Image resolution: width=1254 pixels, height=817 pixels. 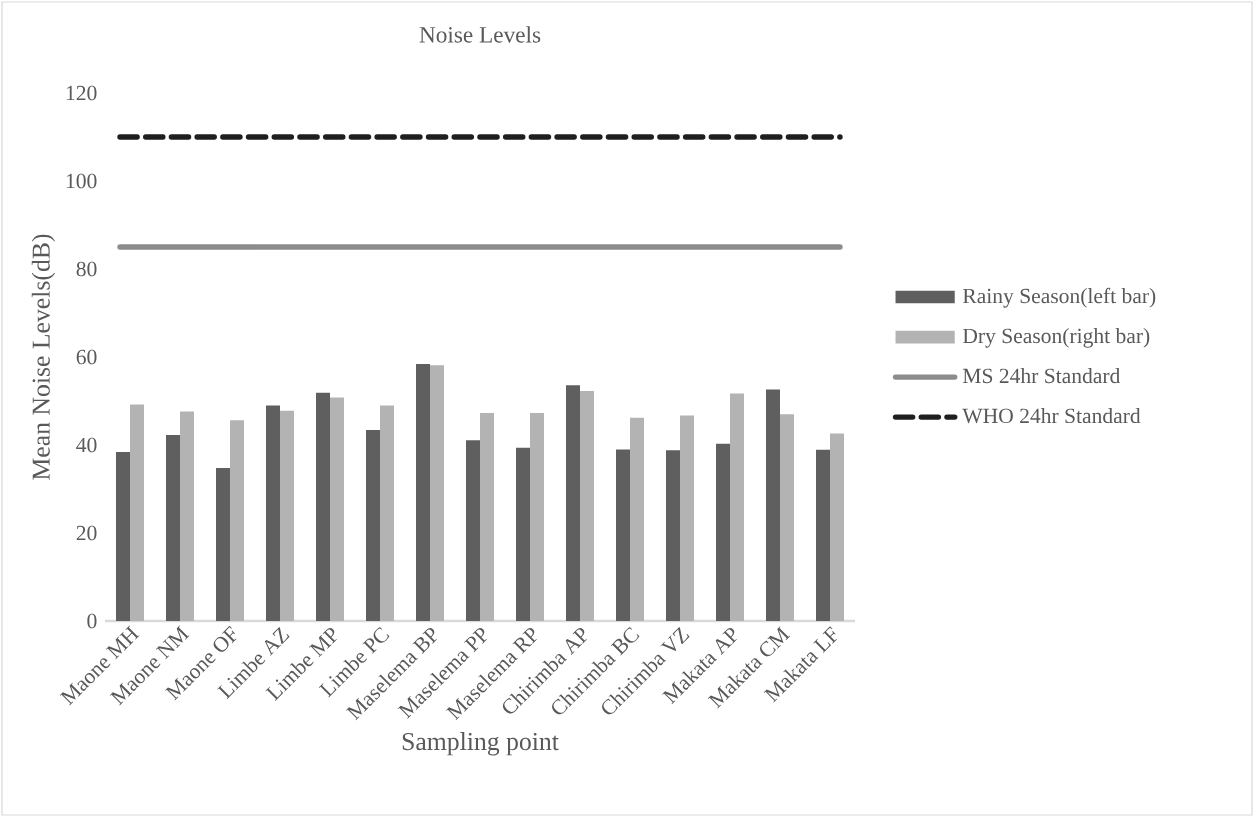 I want to click on y-tick-label: 0, so click(x=92, y=621).